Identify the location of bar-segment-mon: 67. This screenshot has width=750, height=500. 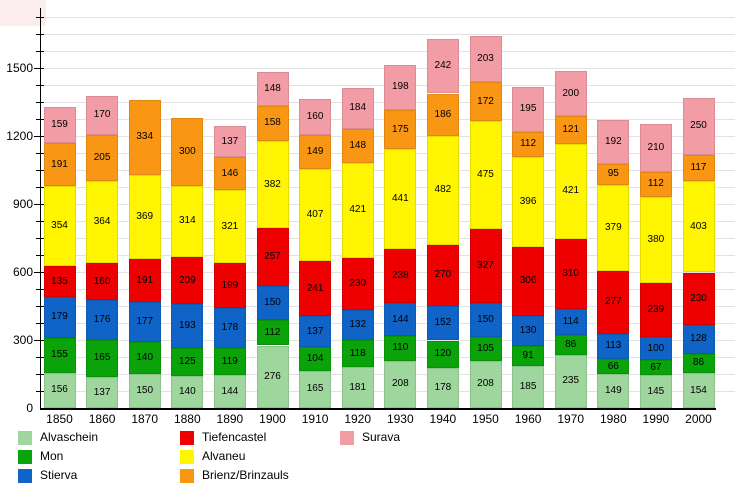
(655, 368).